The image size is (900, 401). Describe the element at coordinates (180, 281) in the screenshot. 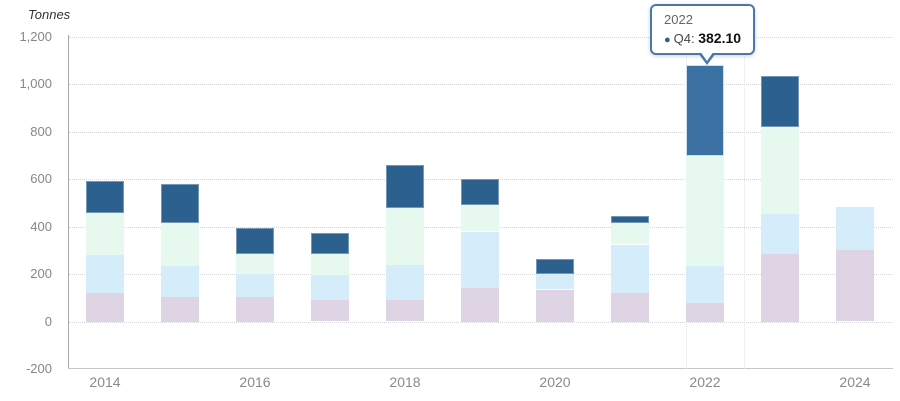

I see `bar-segment-2015-q2` at that location.